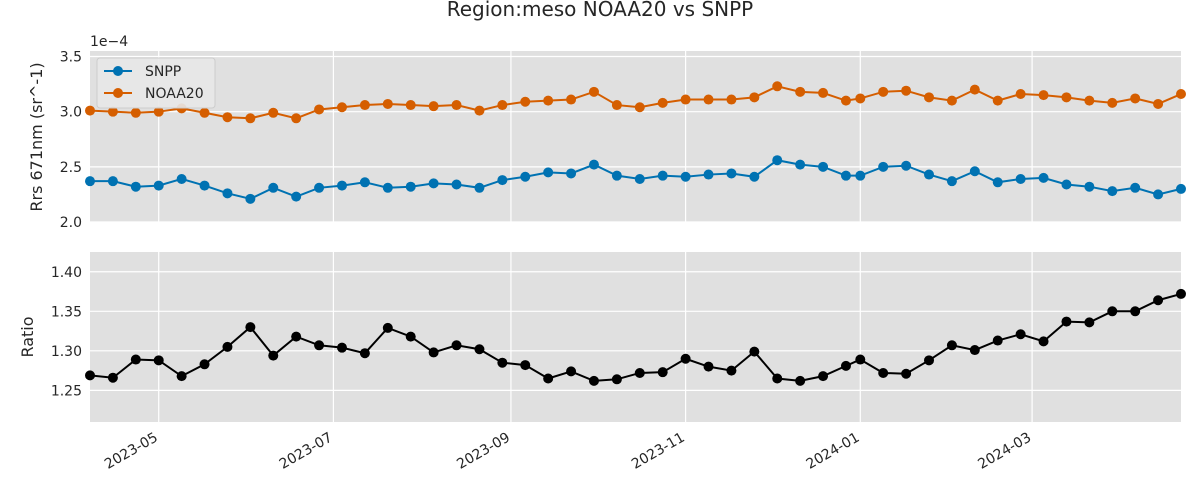 The width and height of the screenshot is (1200, 500). What do you see at coordinates (66, 273) in the screenshot?
I see `y-tick-label: 1.40` at bounding box center [66, 273].